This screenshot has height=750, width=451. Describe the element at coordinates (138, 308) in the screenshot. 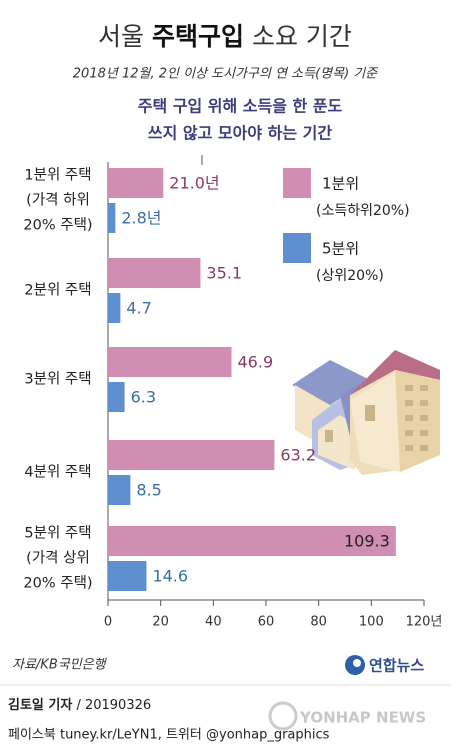

I see `value-label: 4.7` at that location.